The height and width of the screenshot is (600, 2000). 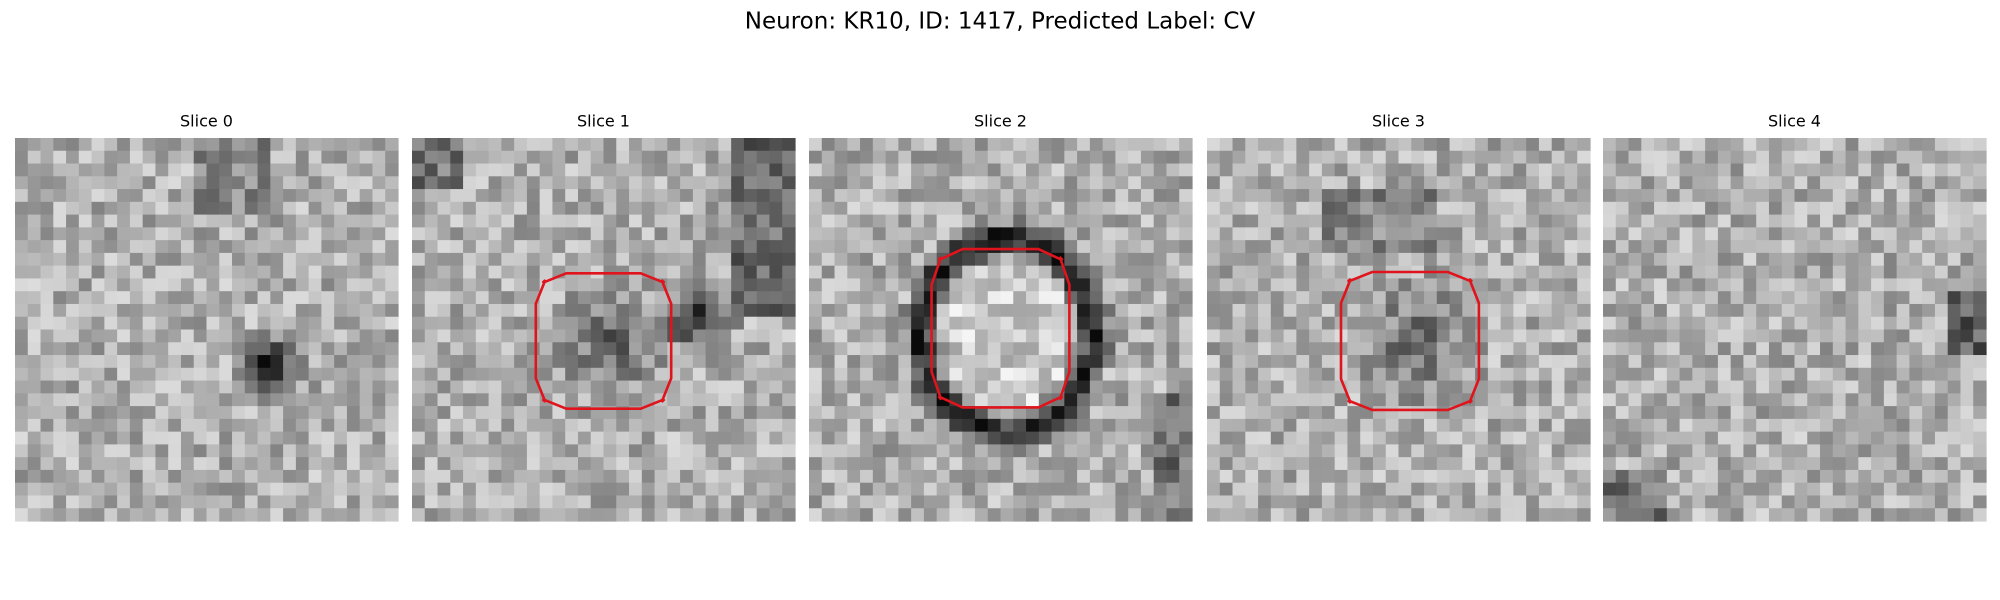 What do you see at coordinates (1398, 121) in the screenshot?
I see `slice-title: Slice 3` at bounding box center [1398, 121].